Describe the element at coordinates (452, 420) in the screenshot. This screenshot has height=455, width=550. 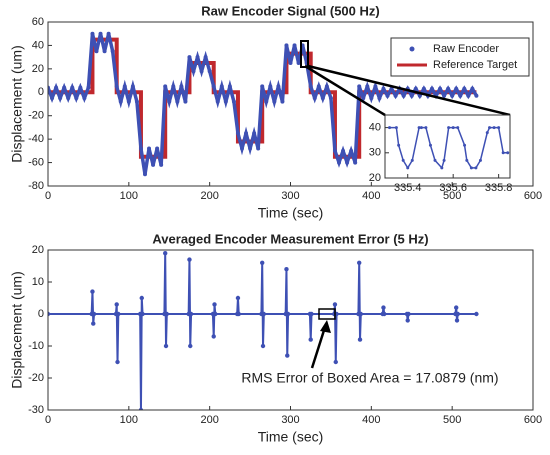
I see `x-tick-label: 500` at that location.